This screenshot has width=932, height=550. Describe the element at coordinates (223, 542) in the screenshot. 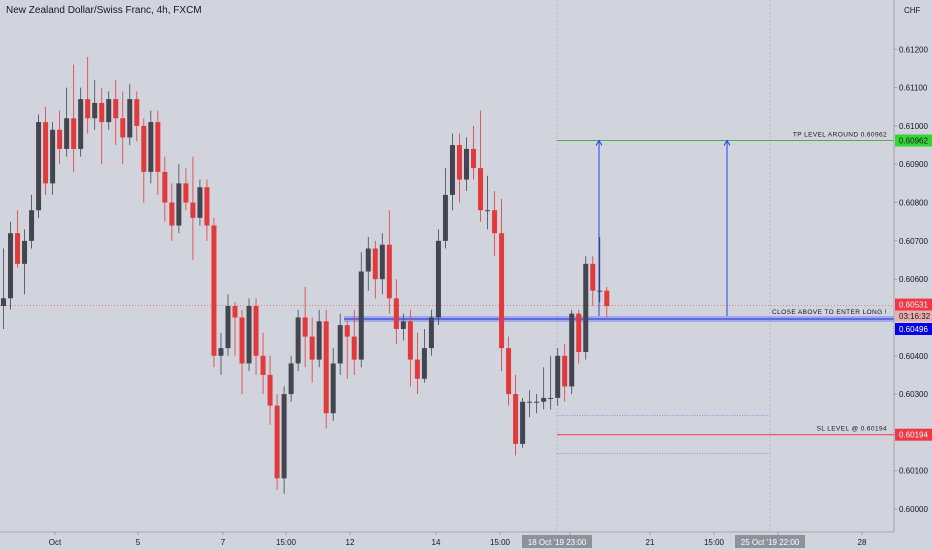

I see `time-tick-label: 7` at that location.